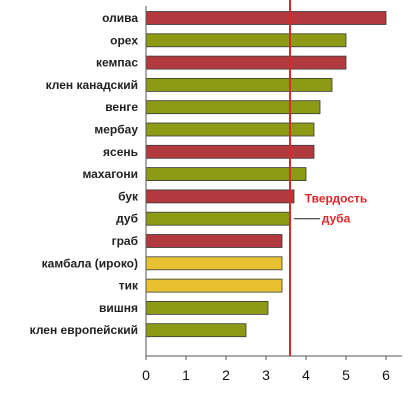 The width and height of the screenshot is (410, 414). What do you see at coordinates (336, 199) in the screenshot?
I see `reference-label-line: Твердость` at bounding box center [336, 199].